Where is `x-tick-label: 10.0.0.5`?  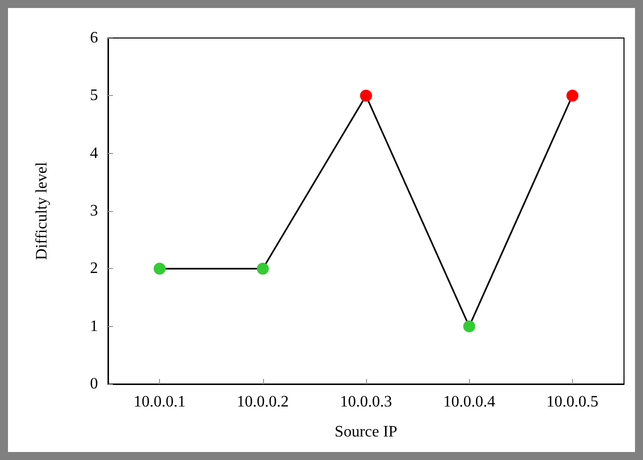 x-tick-label: 10.0.0.5 is located at coordinates (572, 402).